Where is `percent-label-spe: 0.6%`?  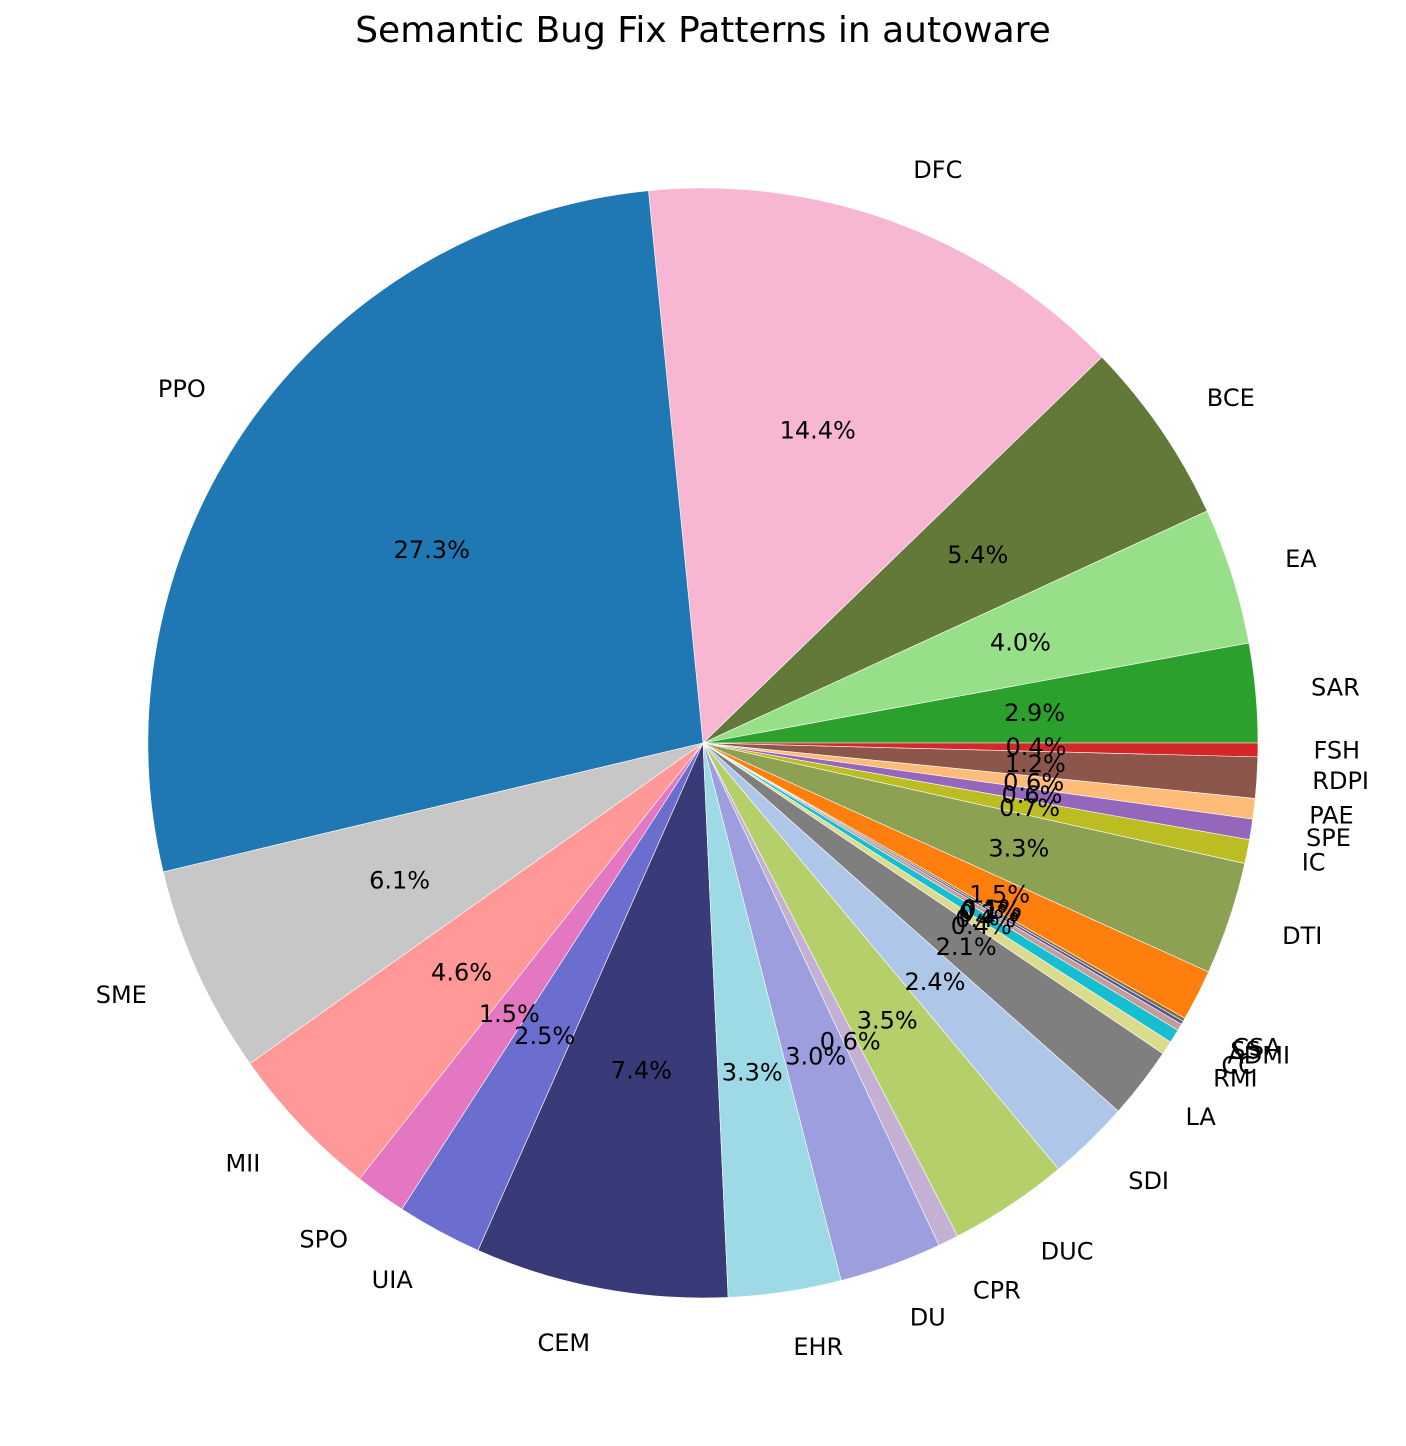
percent-label-spe: 0.6% is located at coordinates (1031, 795).